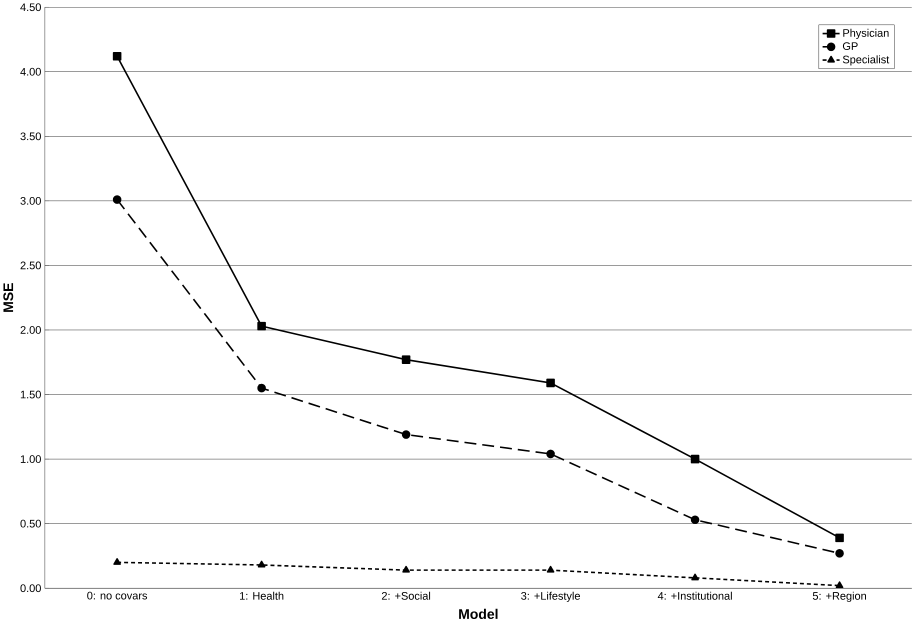  Describe the element at coordinates (30, 524) in the screenshot. I see `y-tick-label: 0.50` at that location.